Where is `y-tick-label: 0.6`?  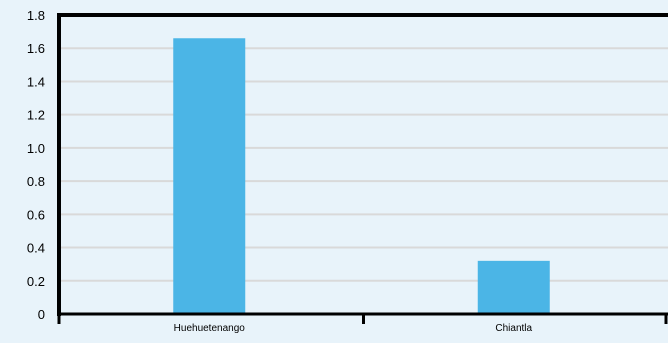
y-tick-label: 0.6 is located at coordinates (36, 214).